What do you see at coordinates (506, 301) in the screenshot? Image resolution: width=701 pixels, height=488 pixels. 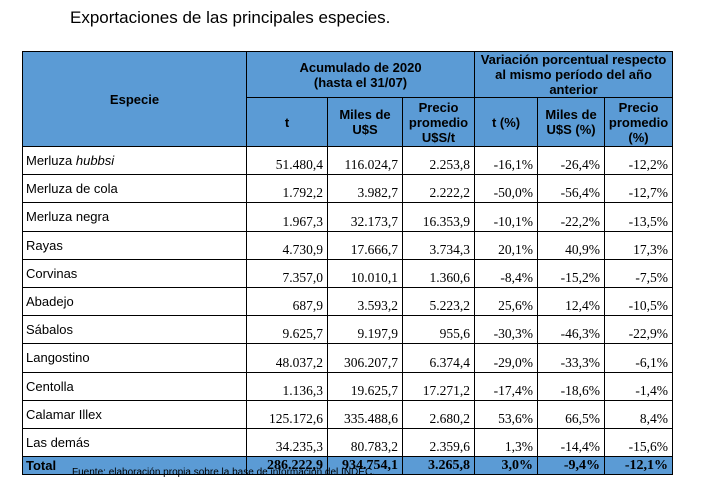 I see `cell-t-pct: 25,6%` at bounding box center [506, 301].